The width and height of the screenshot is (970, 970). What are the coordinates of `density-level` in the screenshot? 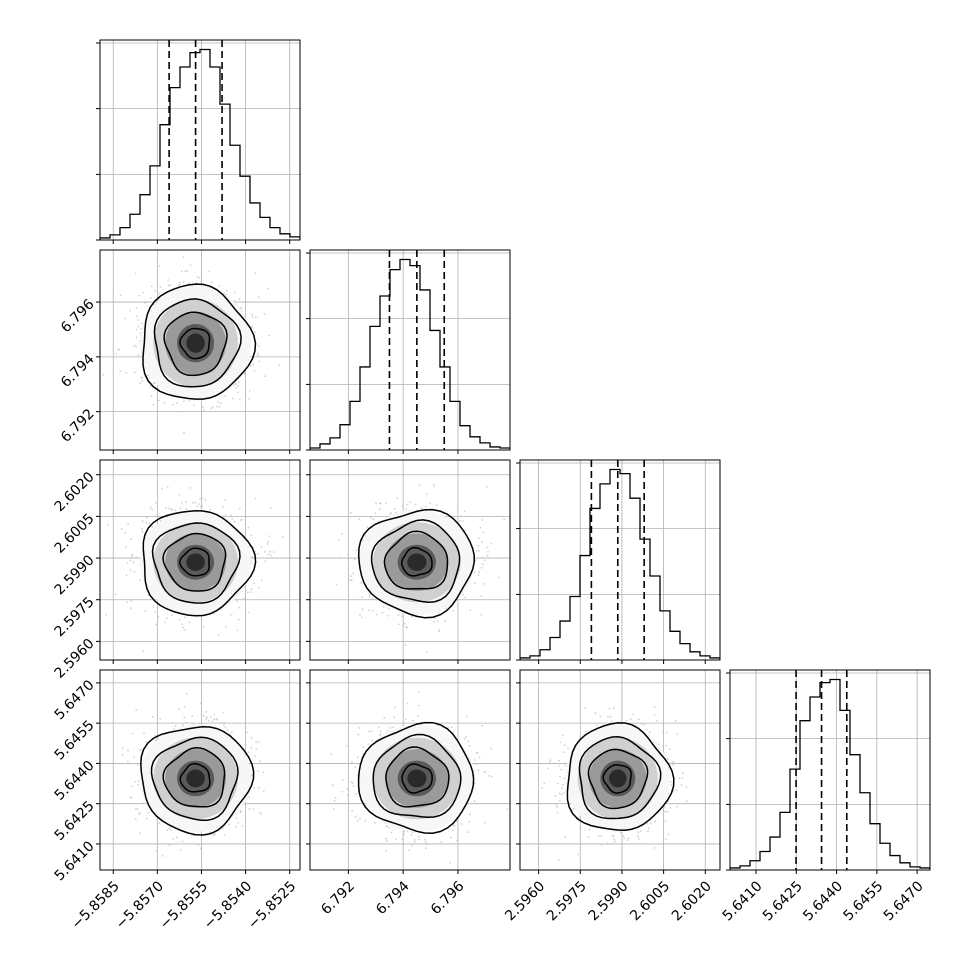 It's located at (195, 778).